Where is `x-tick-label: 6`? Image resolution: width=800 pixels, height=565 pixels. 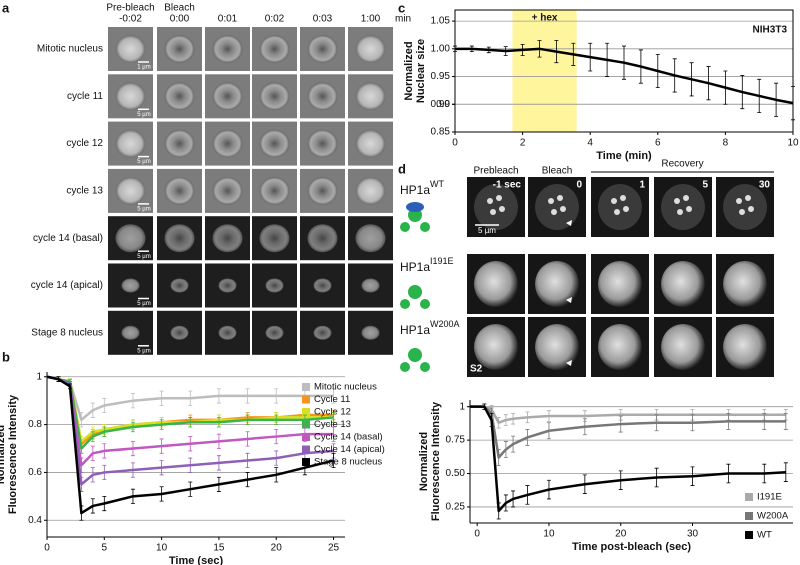 x-tick-label: 6 is located at coordinates (658, 143).